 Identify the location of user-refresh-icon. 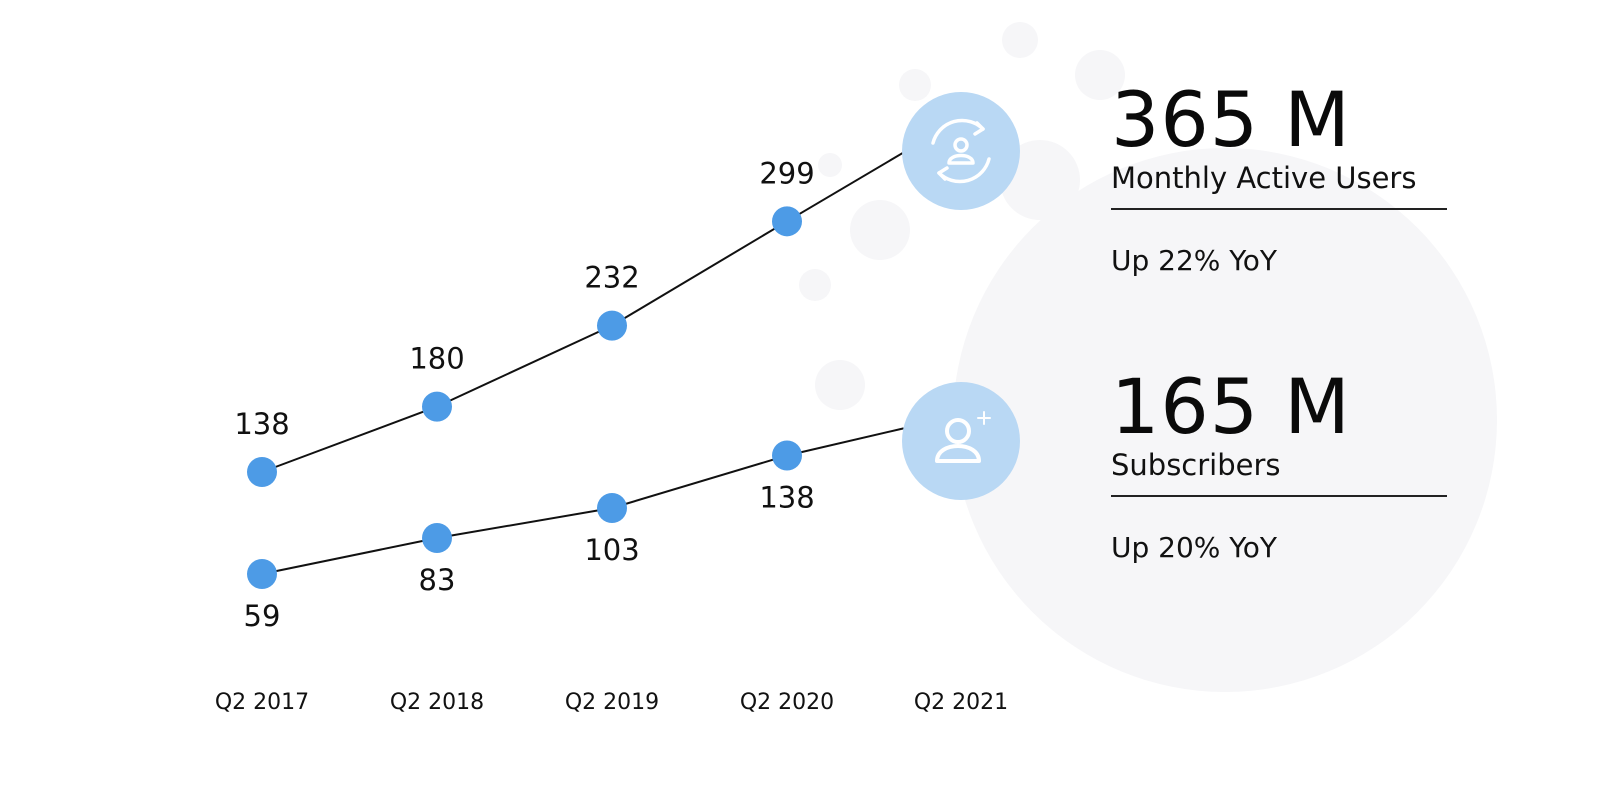
(961, 151).